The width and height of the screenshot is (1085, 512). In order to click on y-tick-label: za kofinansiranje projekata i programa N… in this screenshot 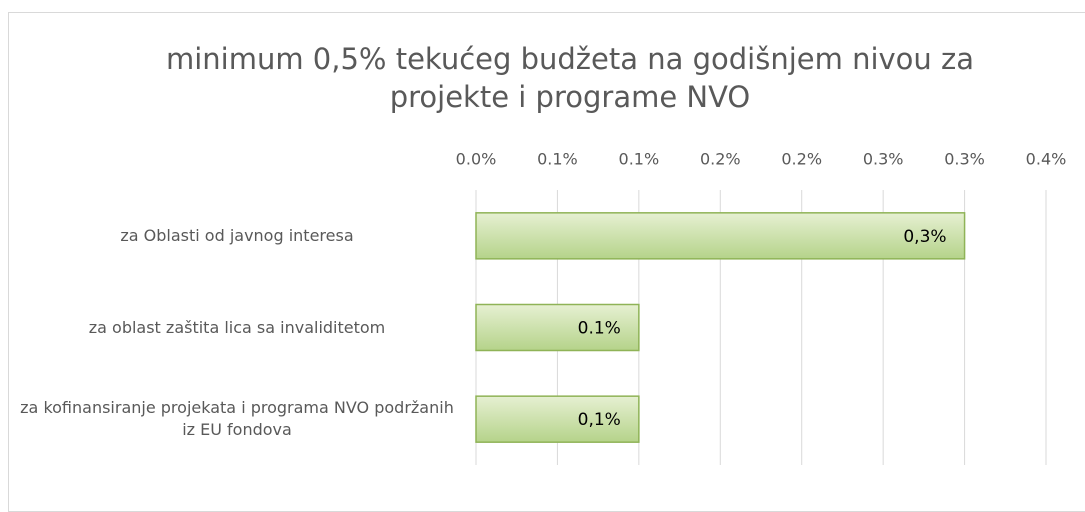, I will do `click(237, 419)`.